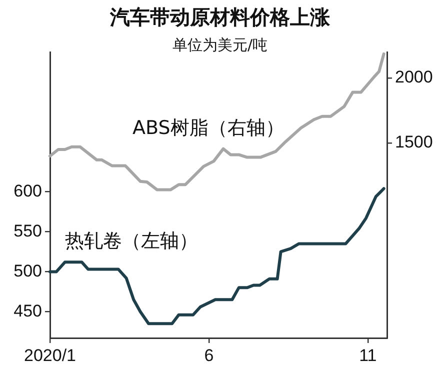 This screenshot has height=378, width=440. What do you see at coordinates (414, 77) in the screenshot?
I see `y2-tick-label: 2000` at bounding box center [414, 77].